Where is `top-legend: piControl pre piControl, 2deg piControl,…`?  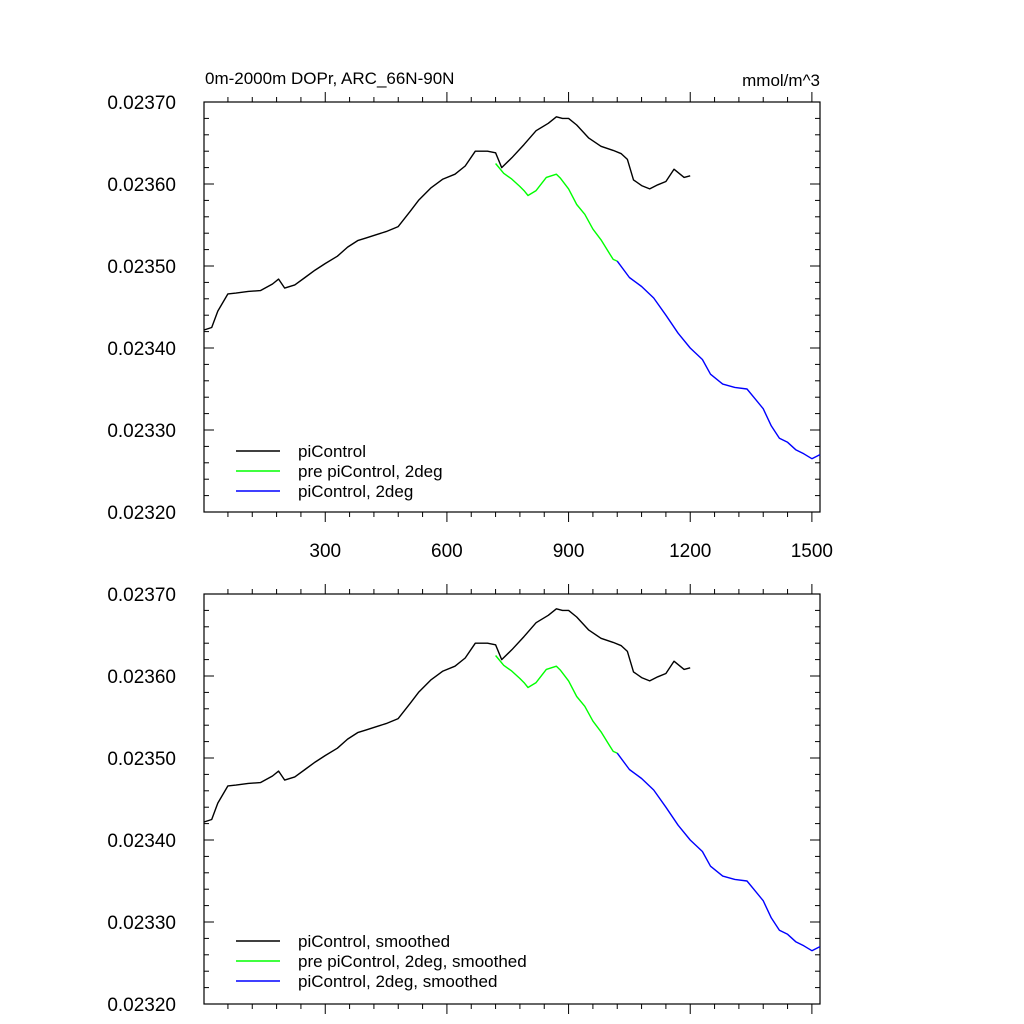
top-legend: piControl pre piControl, 2deg piControl,… is located at coordinates (339, 471).